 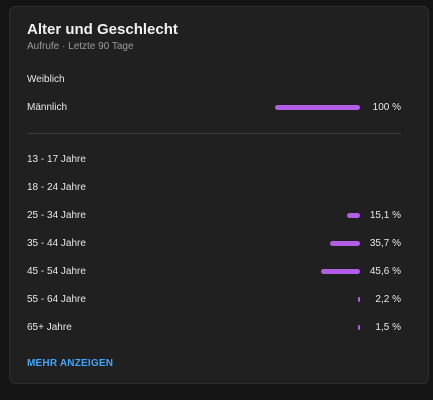 I want to click on row-label: Männlich, so click(x=47, y=107).